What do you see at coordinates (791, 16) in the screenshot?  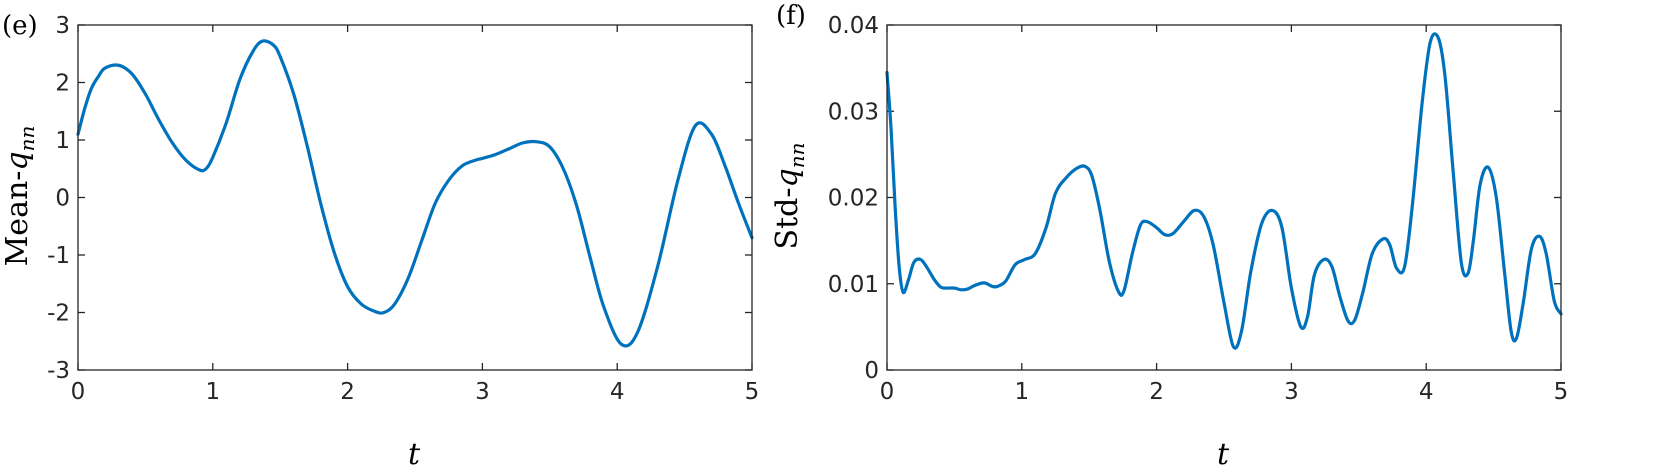 I see `panel-label: (f)` at bounding box center [791, 16].